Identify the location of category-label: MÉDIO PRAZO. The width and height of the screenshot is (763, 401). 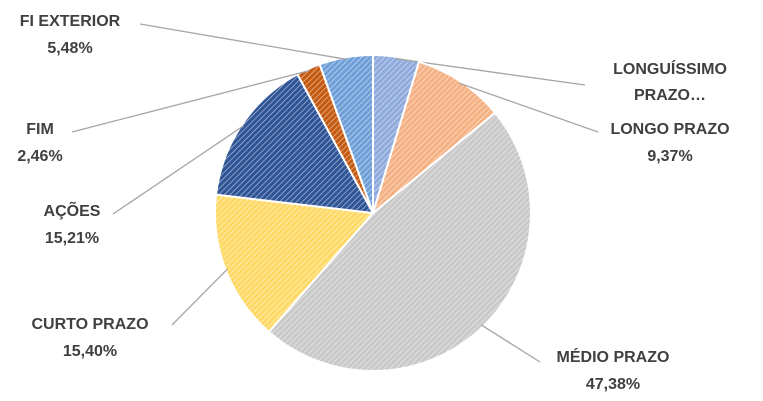
(613, 356).